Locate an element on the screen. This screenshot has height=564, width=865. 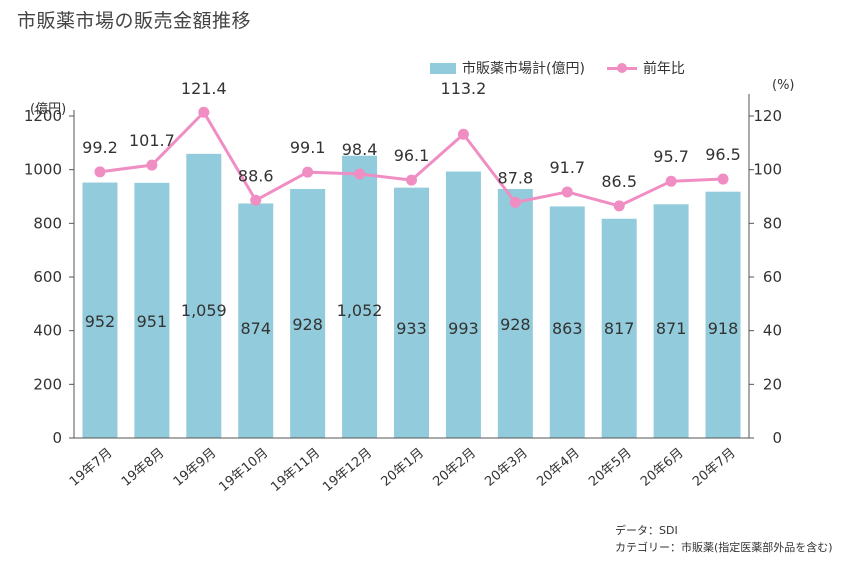
right-axis-unit: (%) is located at coordinates (783, 85).